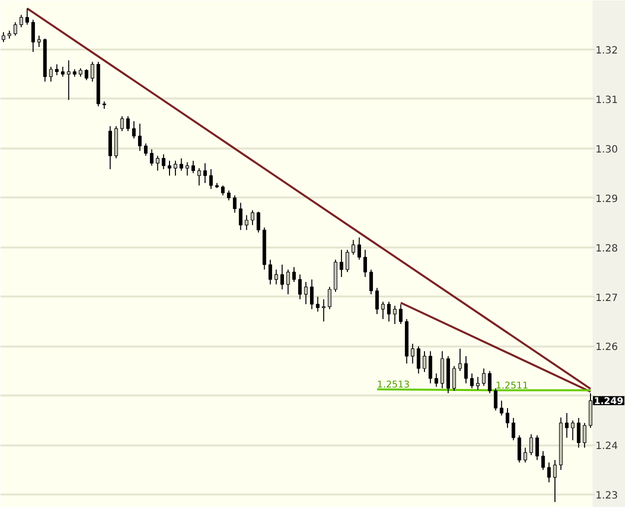  What do you see at coordinates (607, 446) in the screenshot?
I see `y-tick-label: 1.24` at bounding box center [607, 446].